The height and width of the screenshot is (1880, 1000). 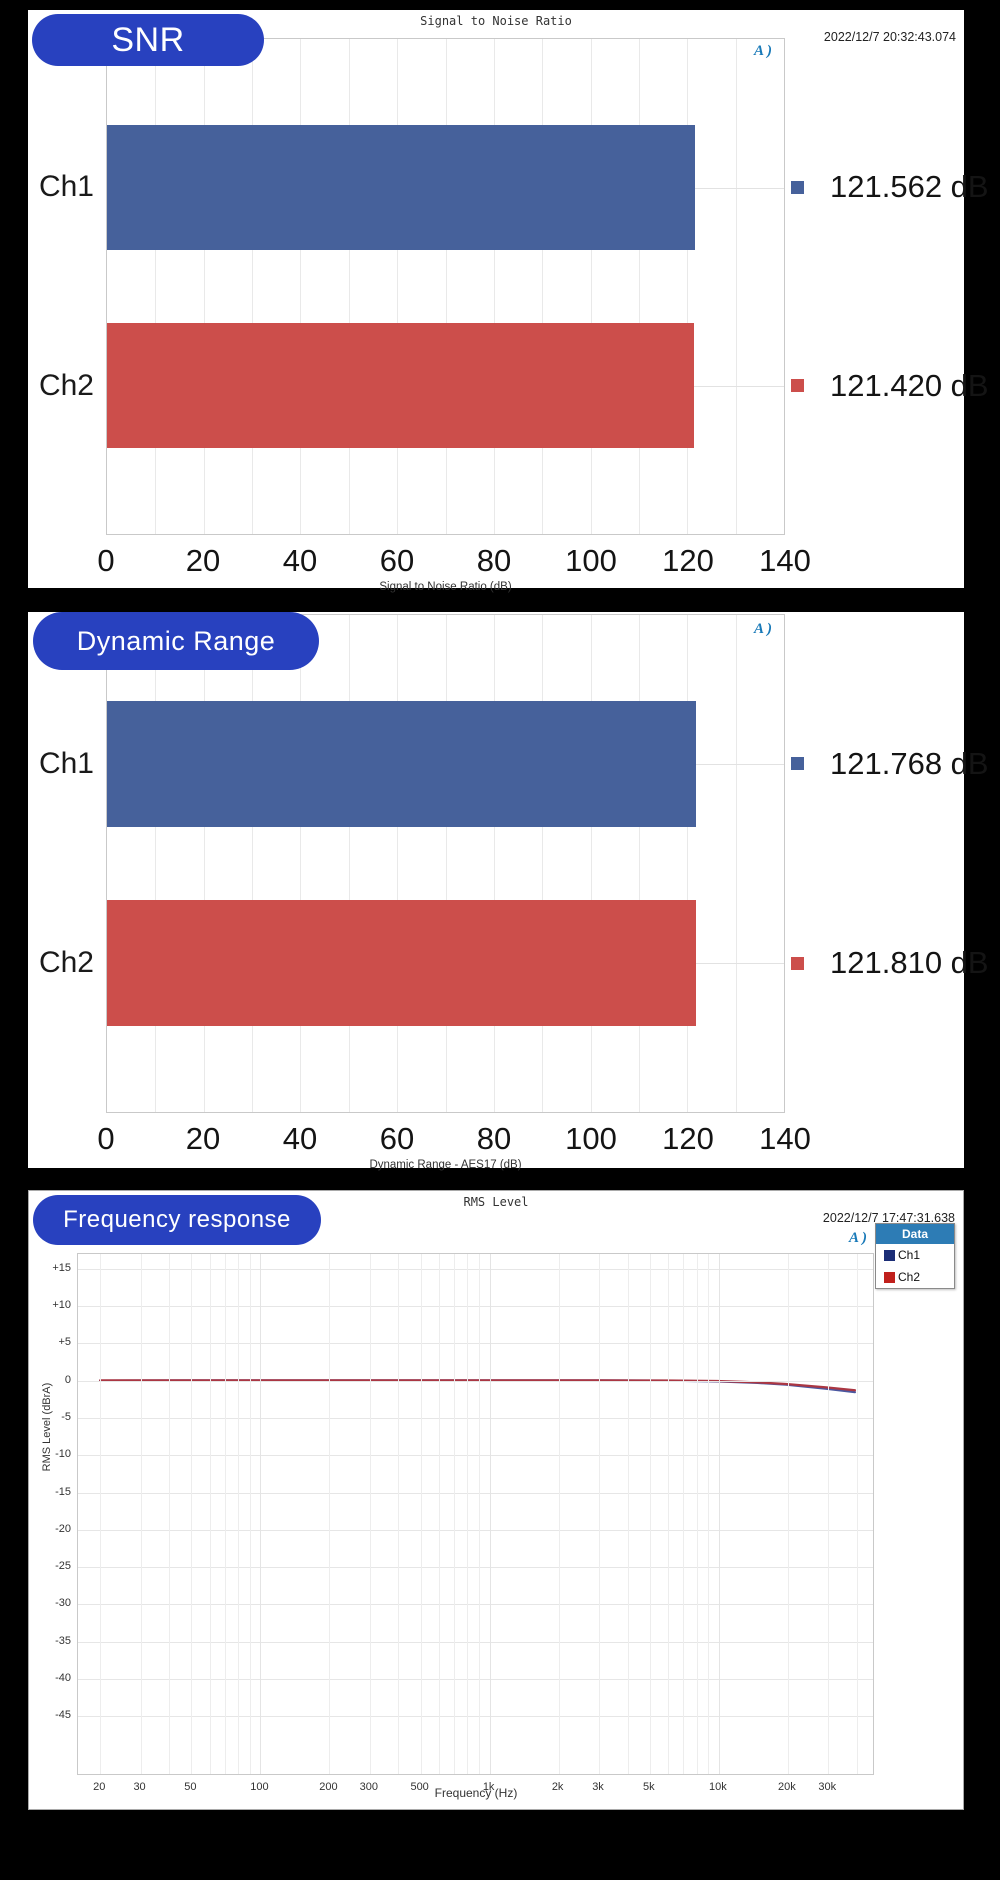 I want to click on value-annotation-ch1: 121.562 dB, so click(x=890, y=187).